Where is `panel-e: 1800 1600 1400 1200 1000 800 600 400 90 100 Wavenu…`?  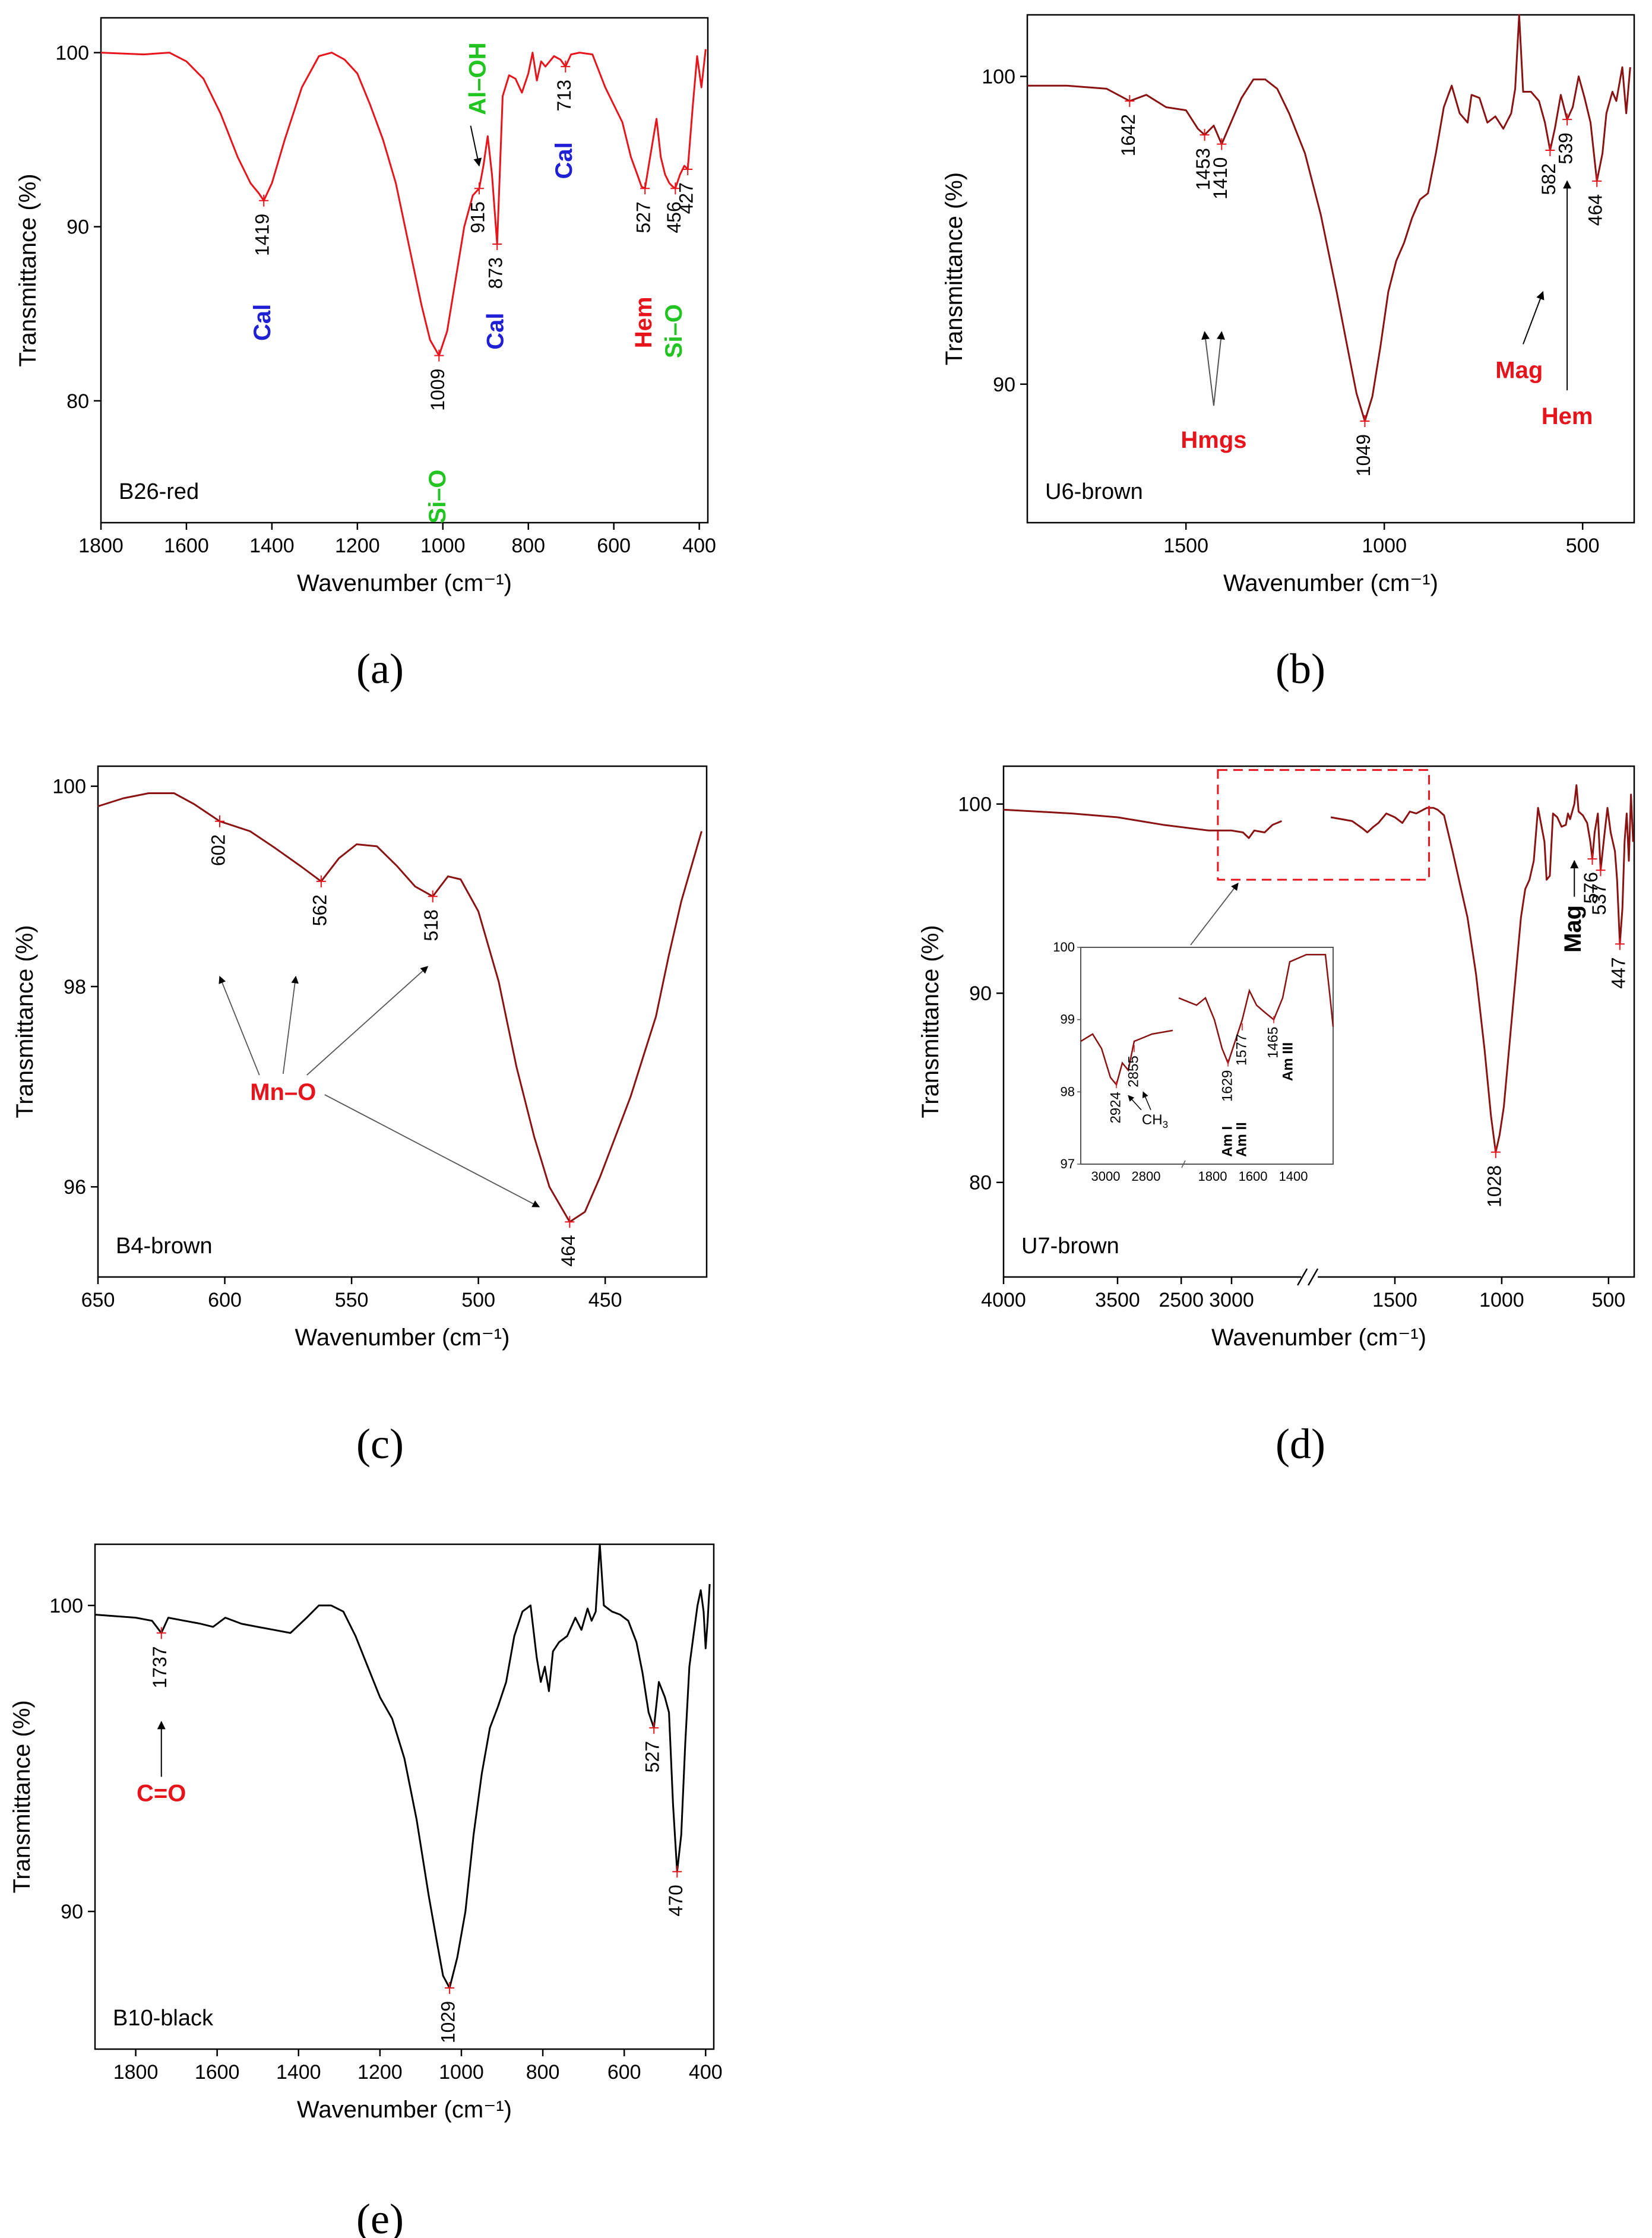 panel-e: 1800 1600 1400 1200 1000 800 600 400 90 100 Wavenu… is located at coordinates (366, 1891).